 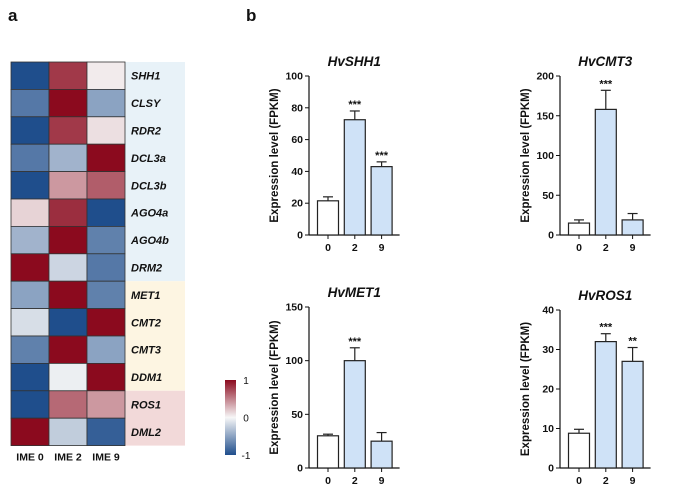 I want to click on y-tick-label: 80, so click(x=297, y=108).